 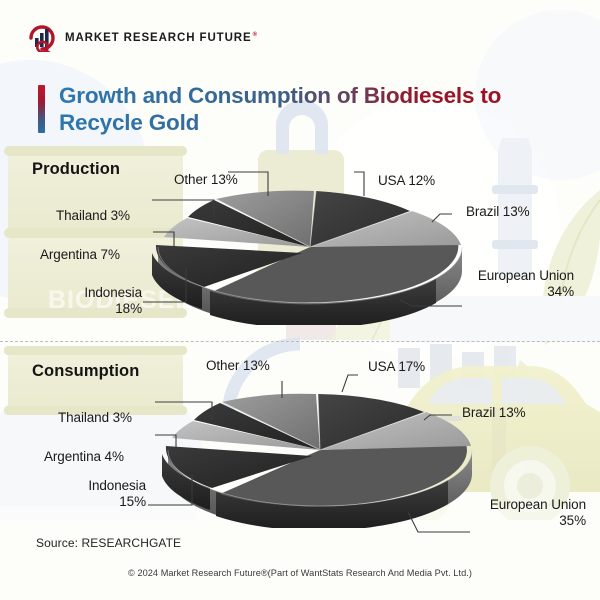 I want to click on brand-name: MARKET RESEARCH FUTURE®, so click(x=161, y=38).